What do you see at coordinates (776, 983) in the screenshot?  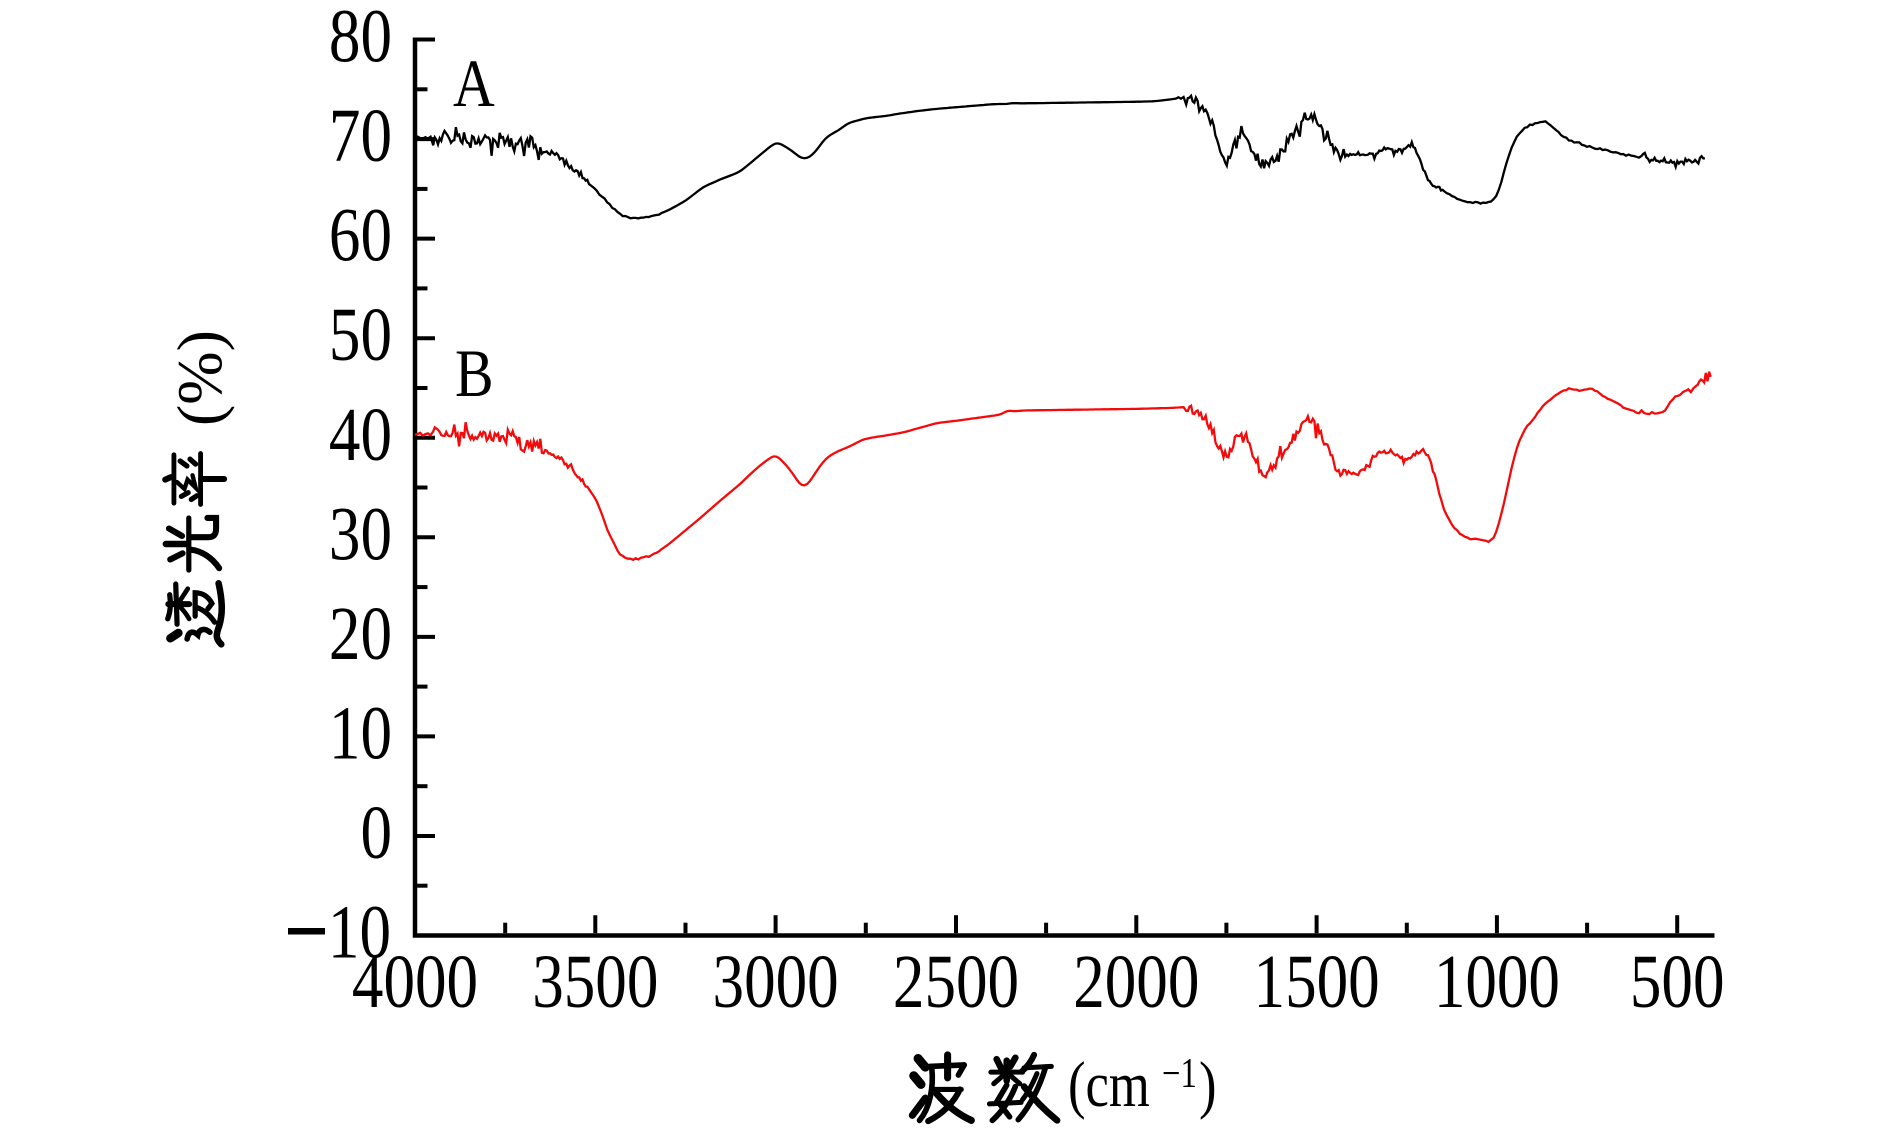 I see `svg-text: 3000` at bounding box center [776, 983].